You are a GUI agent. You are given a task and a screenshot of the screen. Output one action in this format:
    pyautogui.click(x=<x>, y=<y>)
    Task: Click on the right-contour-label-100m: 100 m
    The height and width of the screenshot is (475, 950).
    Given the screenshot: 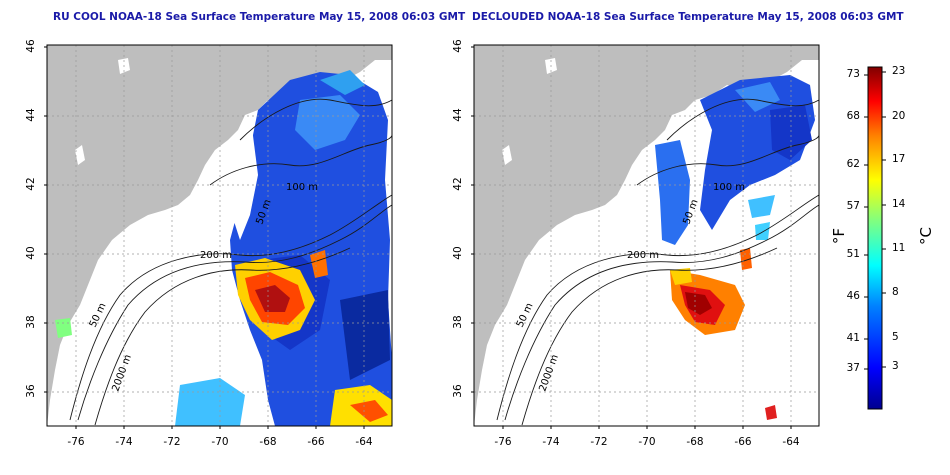 What is the action you would take?
    pyautogui.click(x=729, y=187)
    